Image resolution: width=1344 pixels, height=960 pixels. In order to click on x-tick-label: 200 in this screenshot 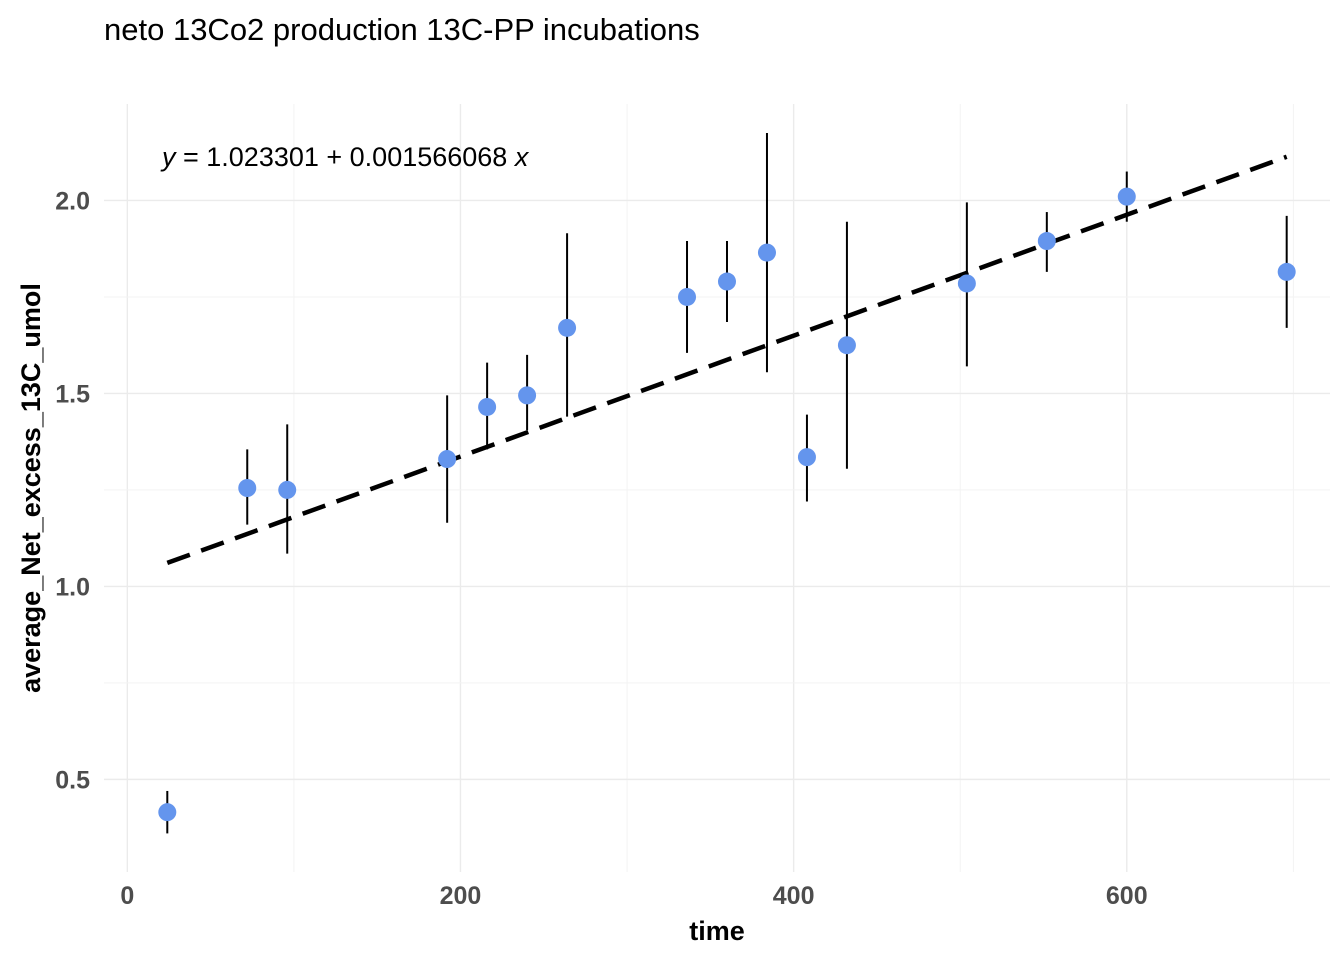, I will do `click(461, 896)`.